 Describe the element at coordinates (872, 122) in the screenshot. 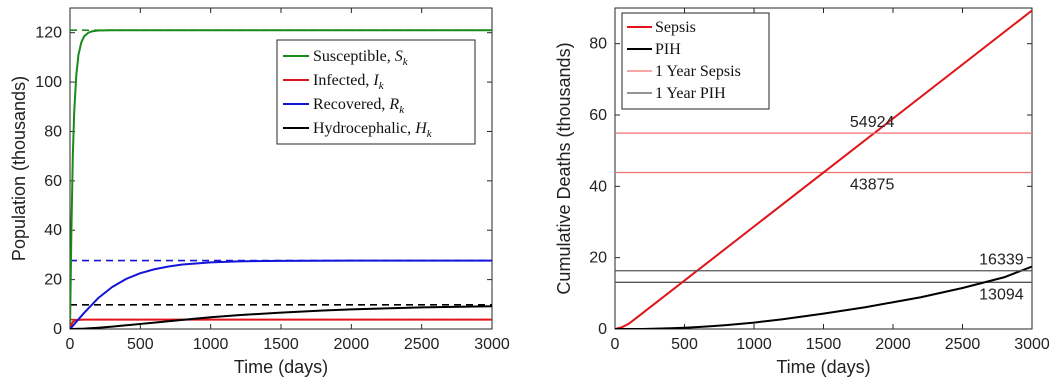

I see `value-annotation: 54924` at that location.